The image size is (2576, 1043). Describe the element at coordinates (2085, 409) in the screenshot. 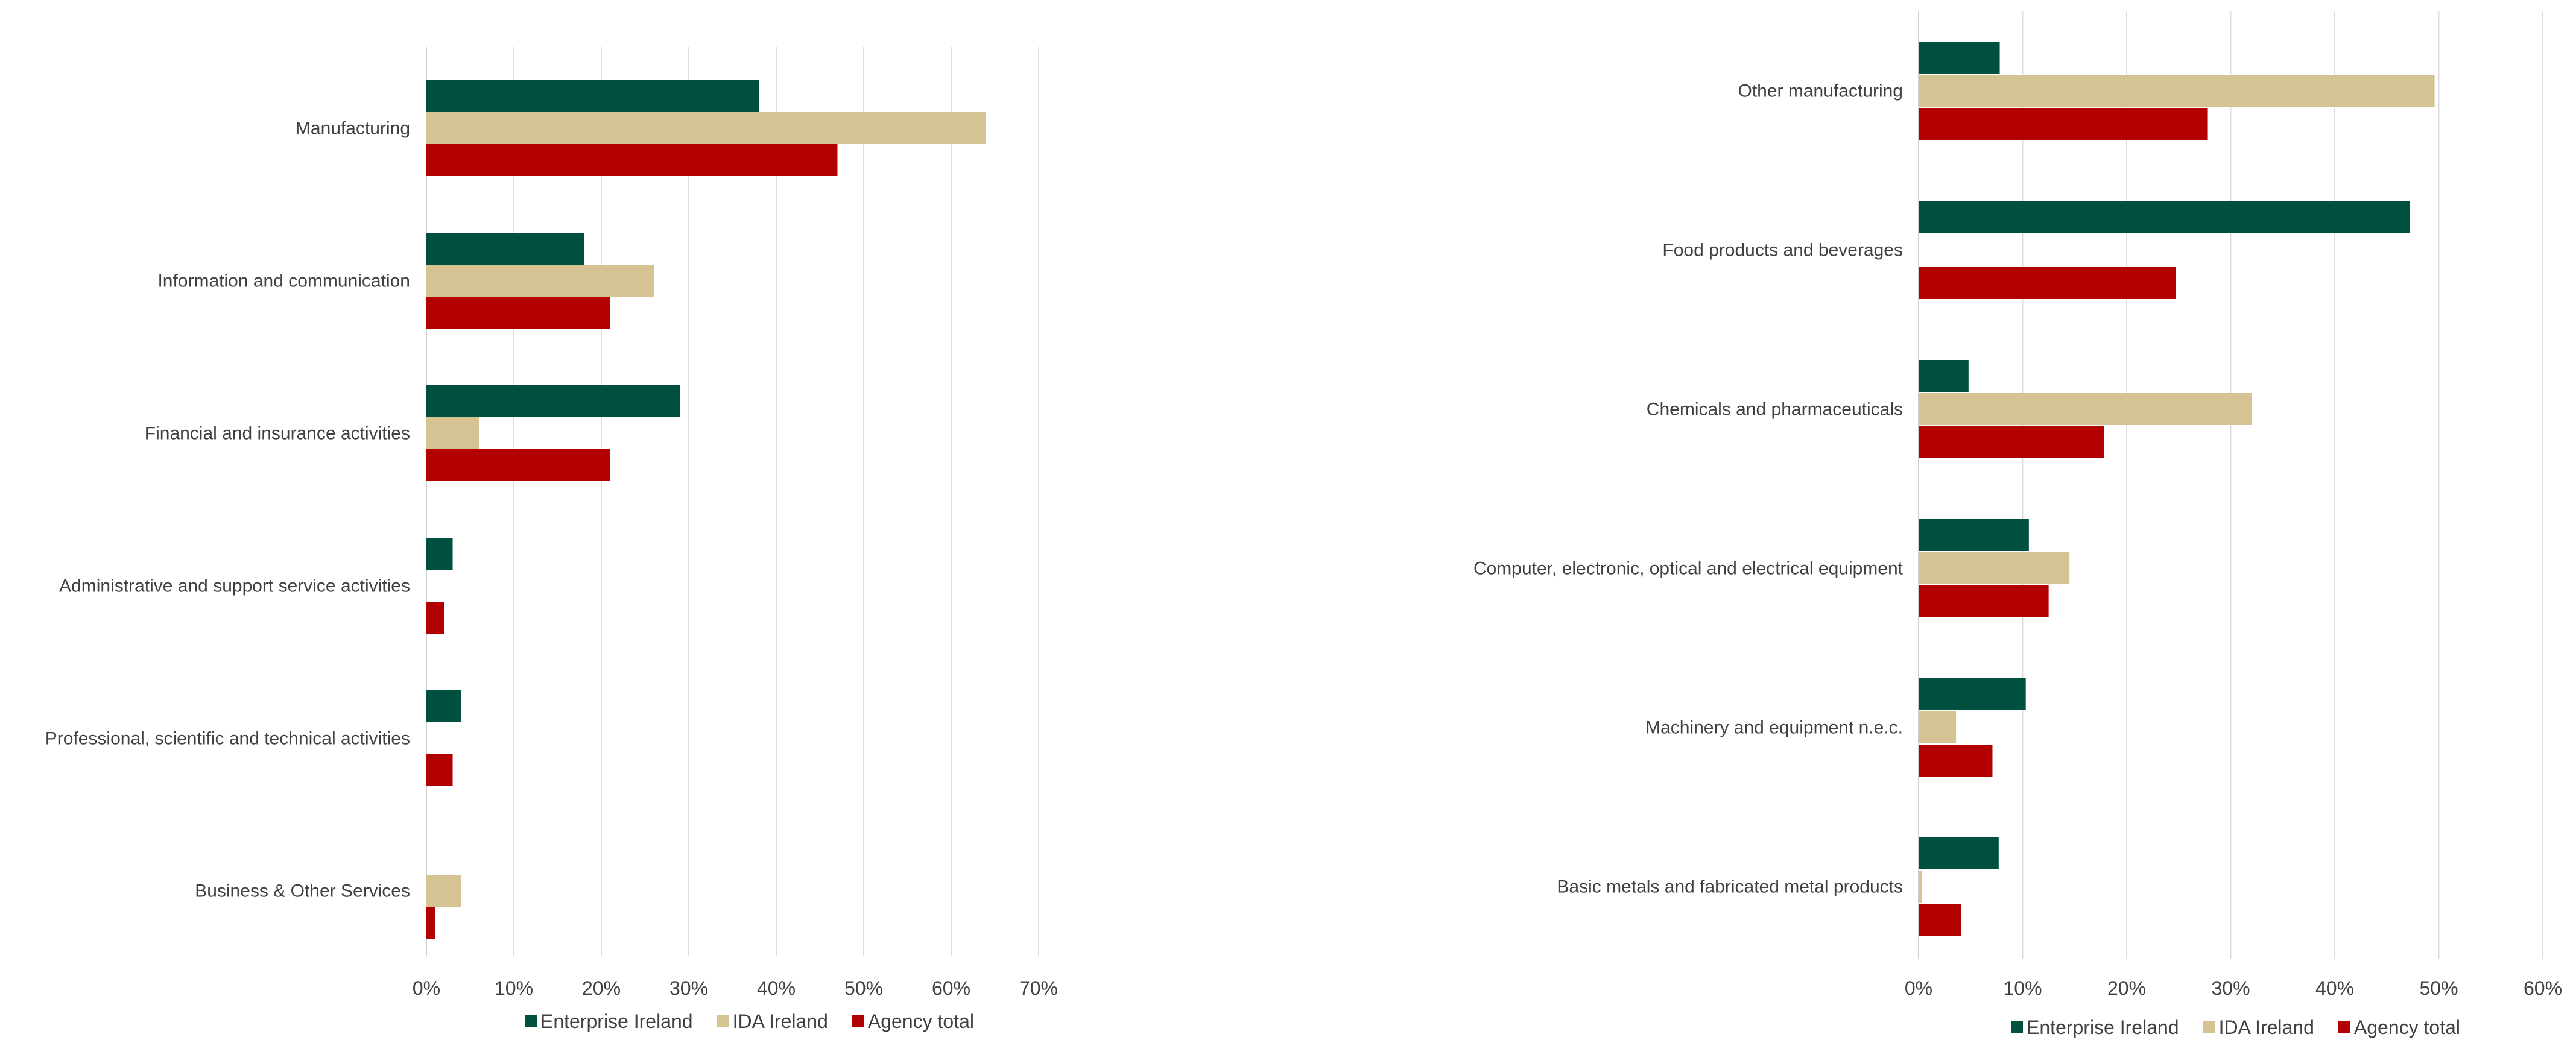

I see `bar-ida-ireland-chemicals-and-pharmaceuticals` at that location.